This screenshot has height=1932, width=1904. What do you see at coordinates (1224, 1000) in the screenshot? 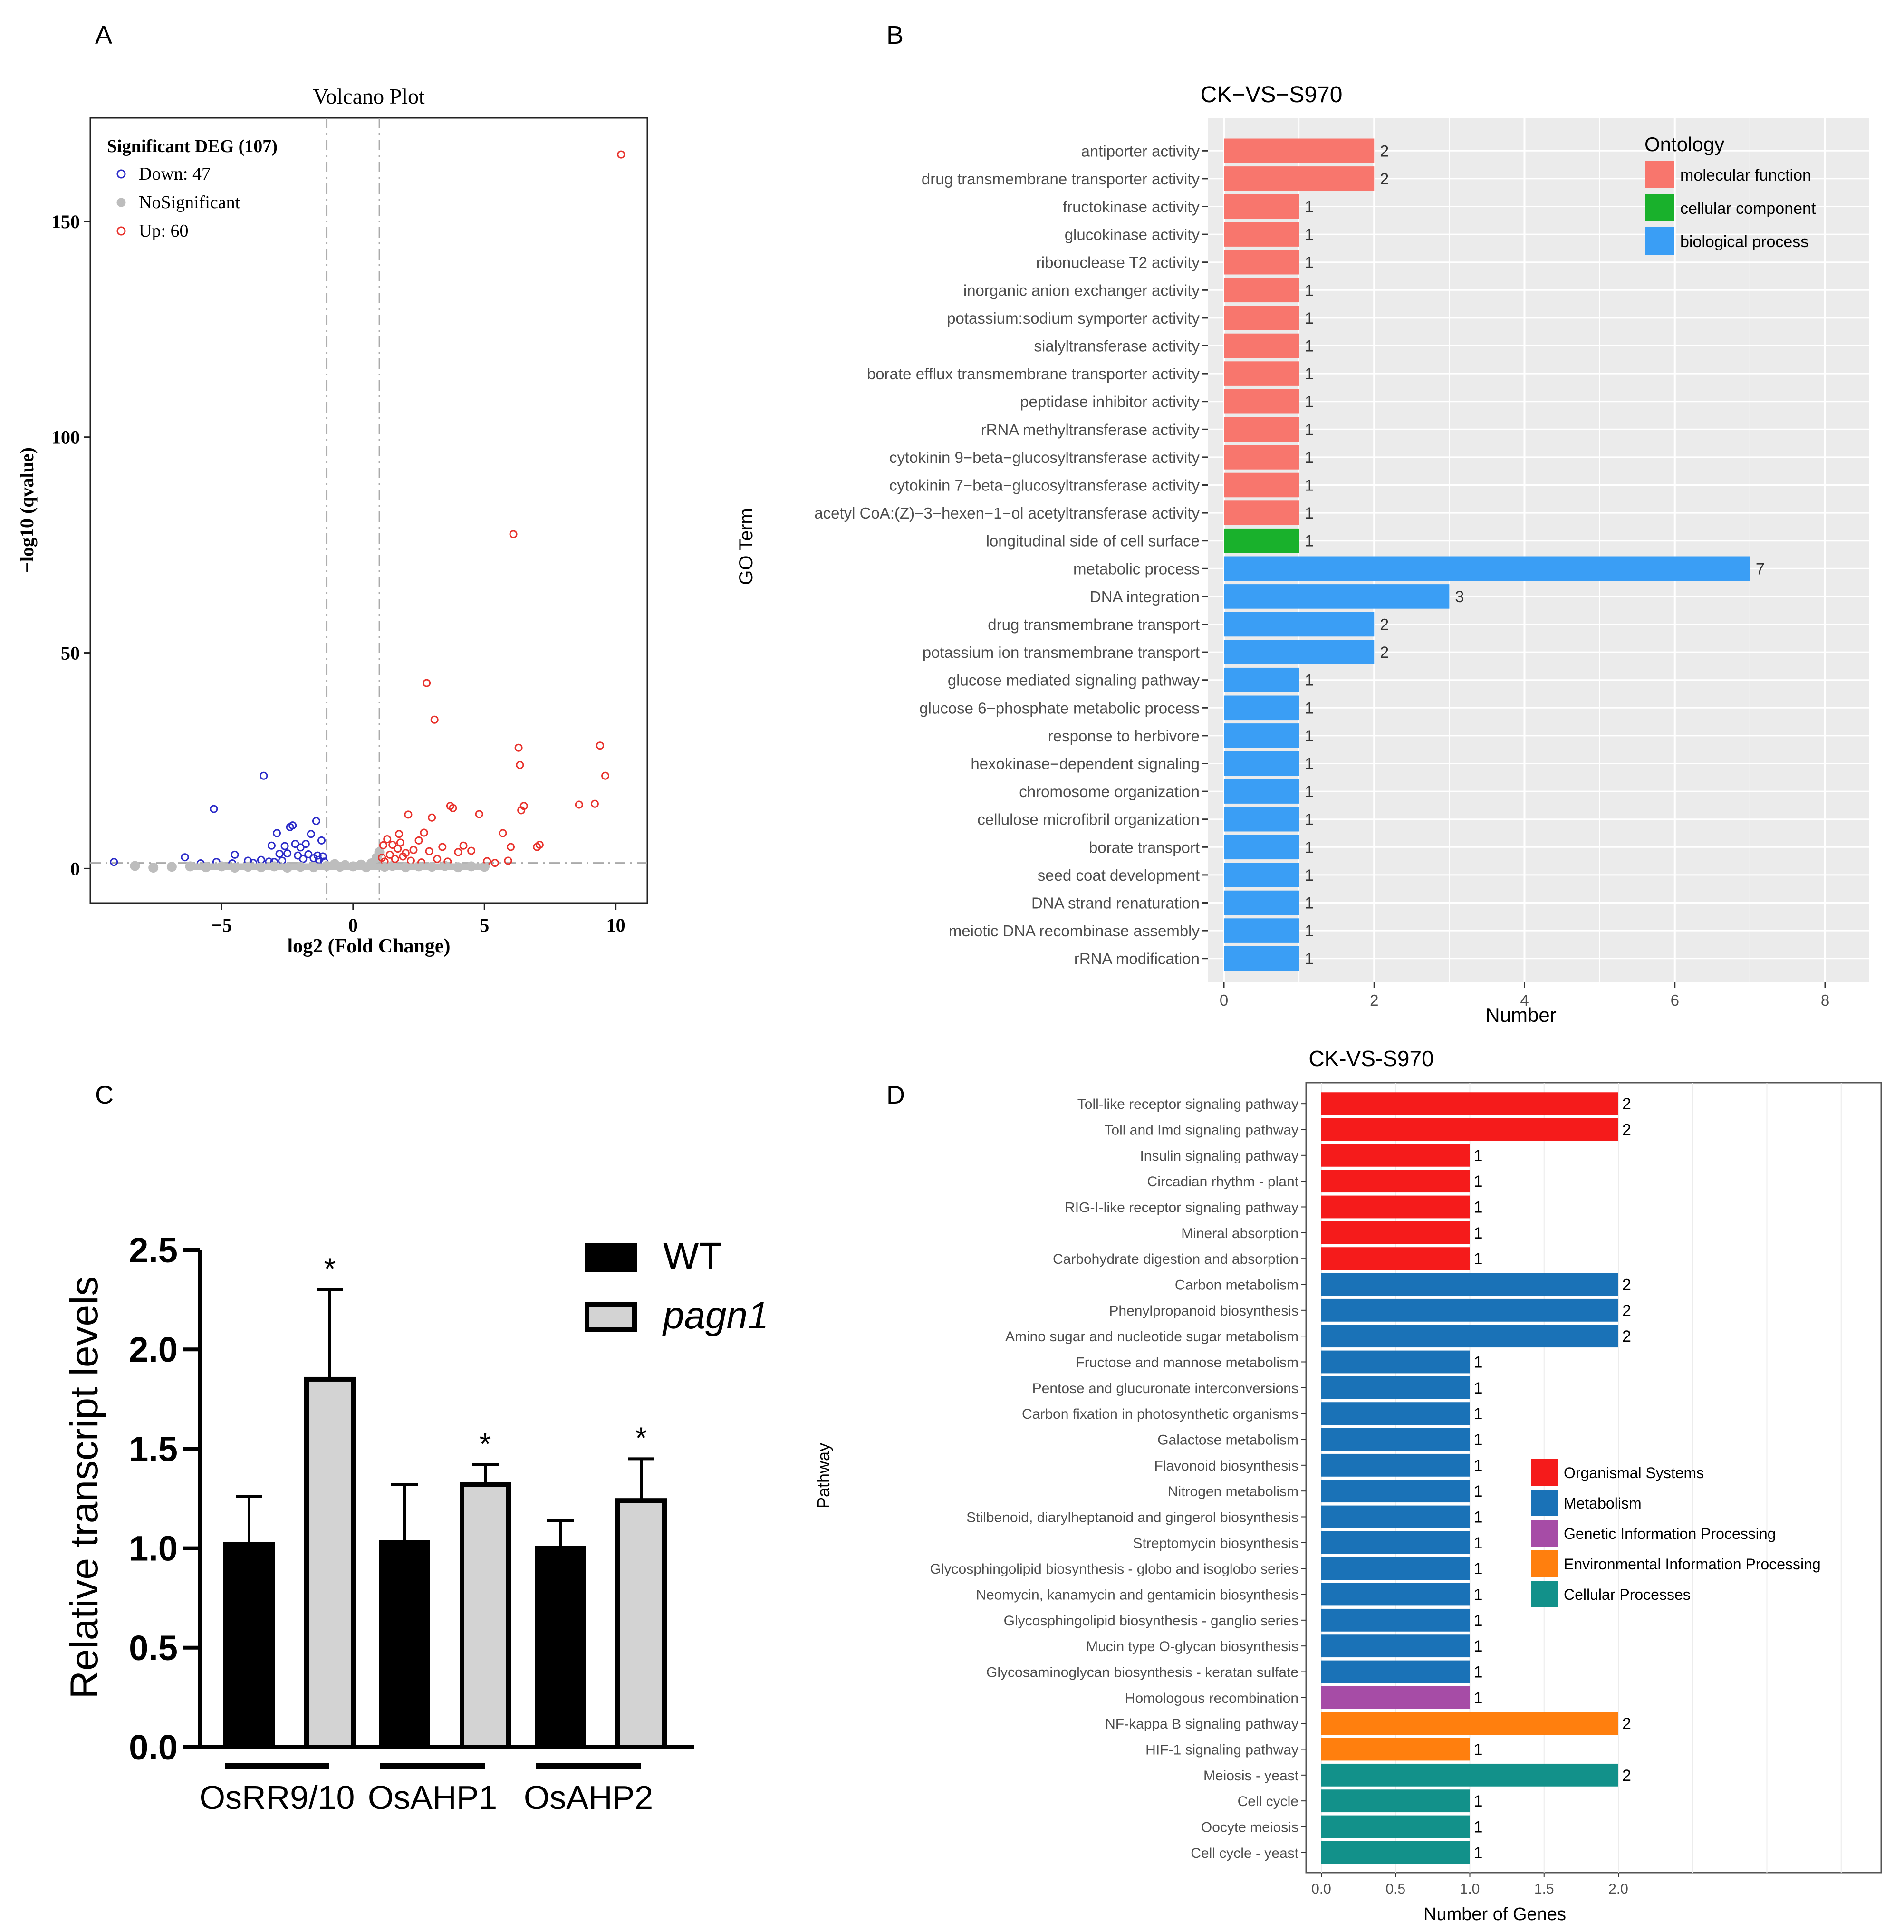
I see `go-x-tick-label: 0` at bounding box center [1224, 1000].